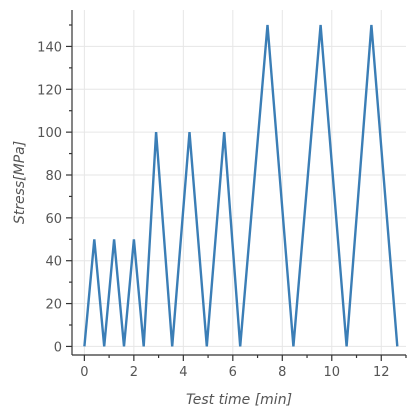 Image resolution: width=413 pixels, height=413 pixels. I want to click on y-tick-label: 0, so click(58, 347).